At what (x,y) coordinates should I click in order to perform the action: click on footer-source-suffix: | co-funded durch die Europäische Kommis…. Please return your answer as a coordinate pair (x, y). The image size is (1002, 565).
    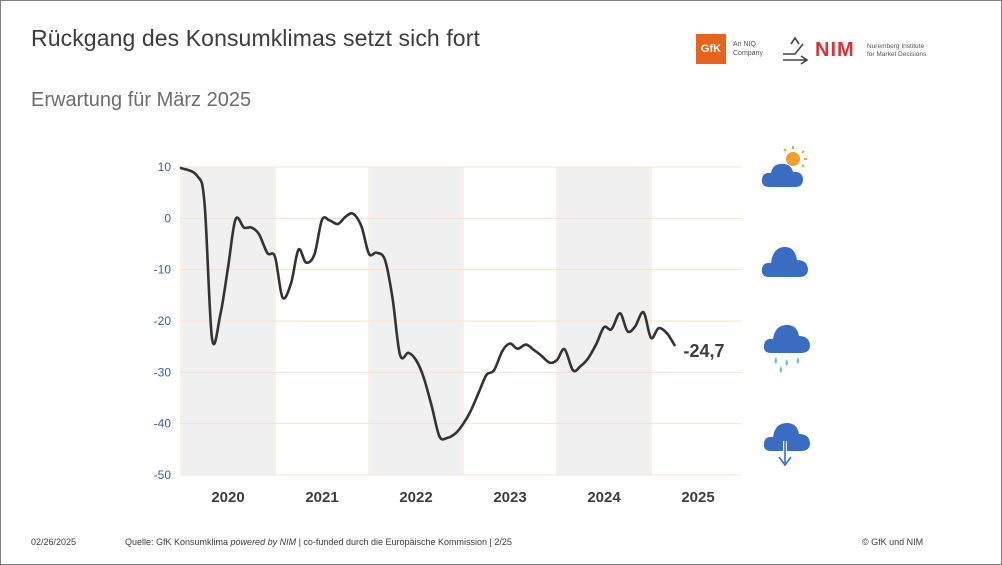
    Looking at the image, I should click on (404, 542).